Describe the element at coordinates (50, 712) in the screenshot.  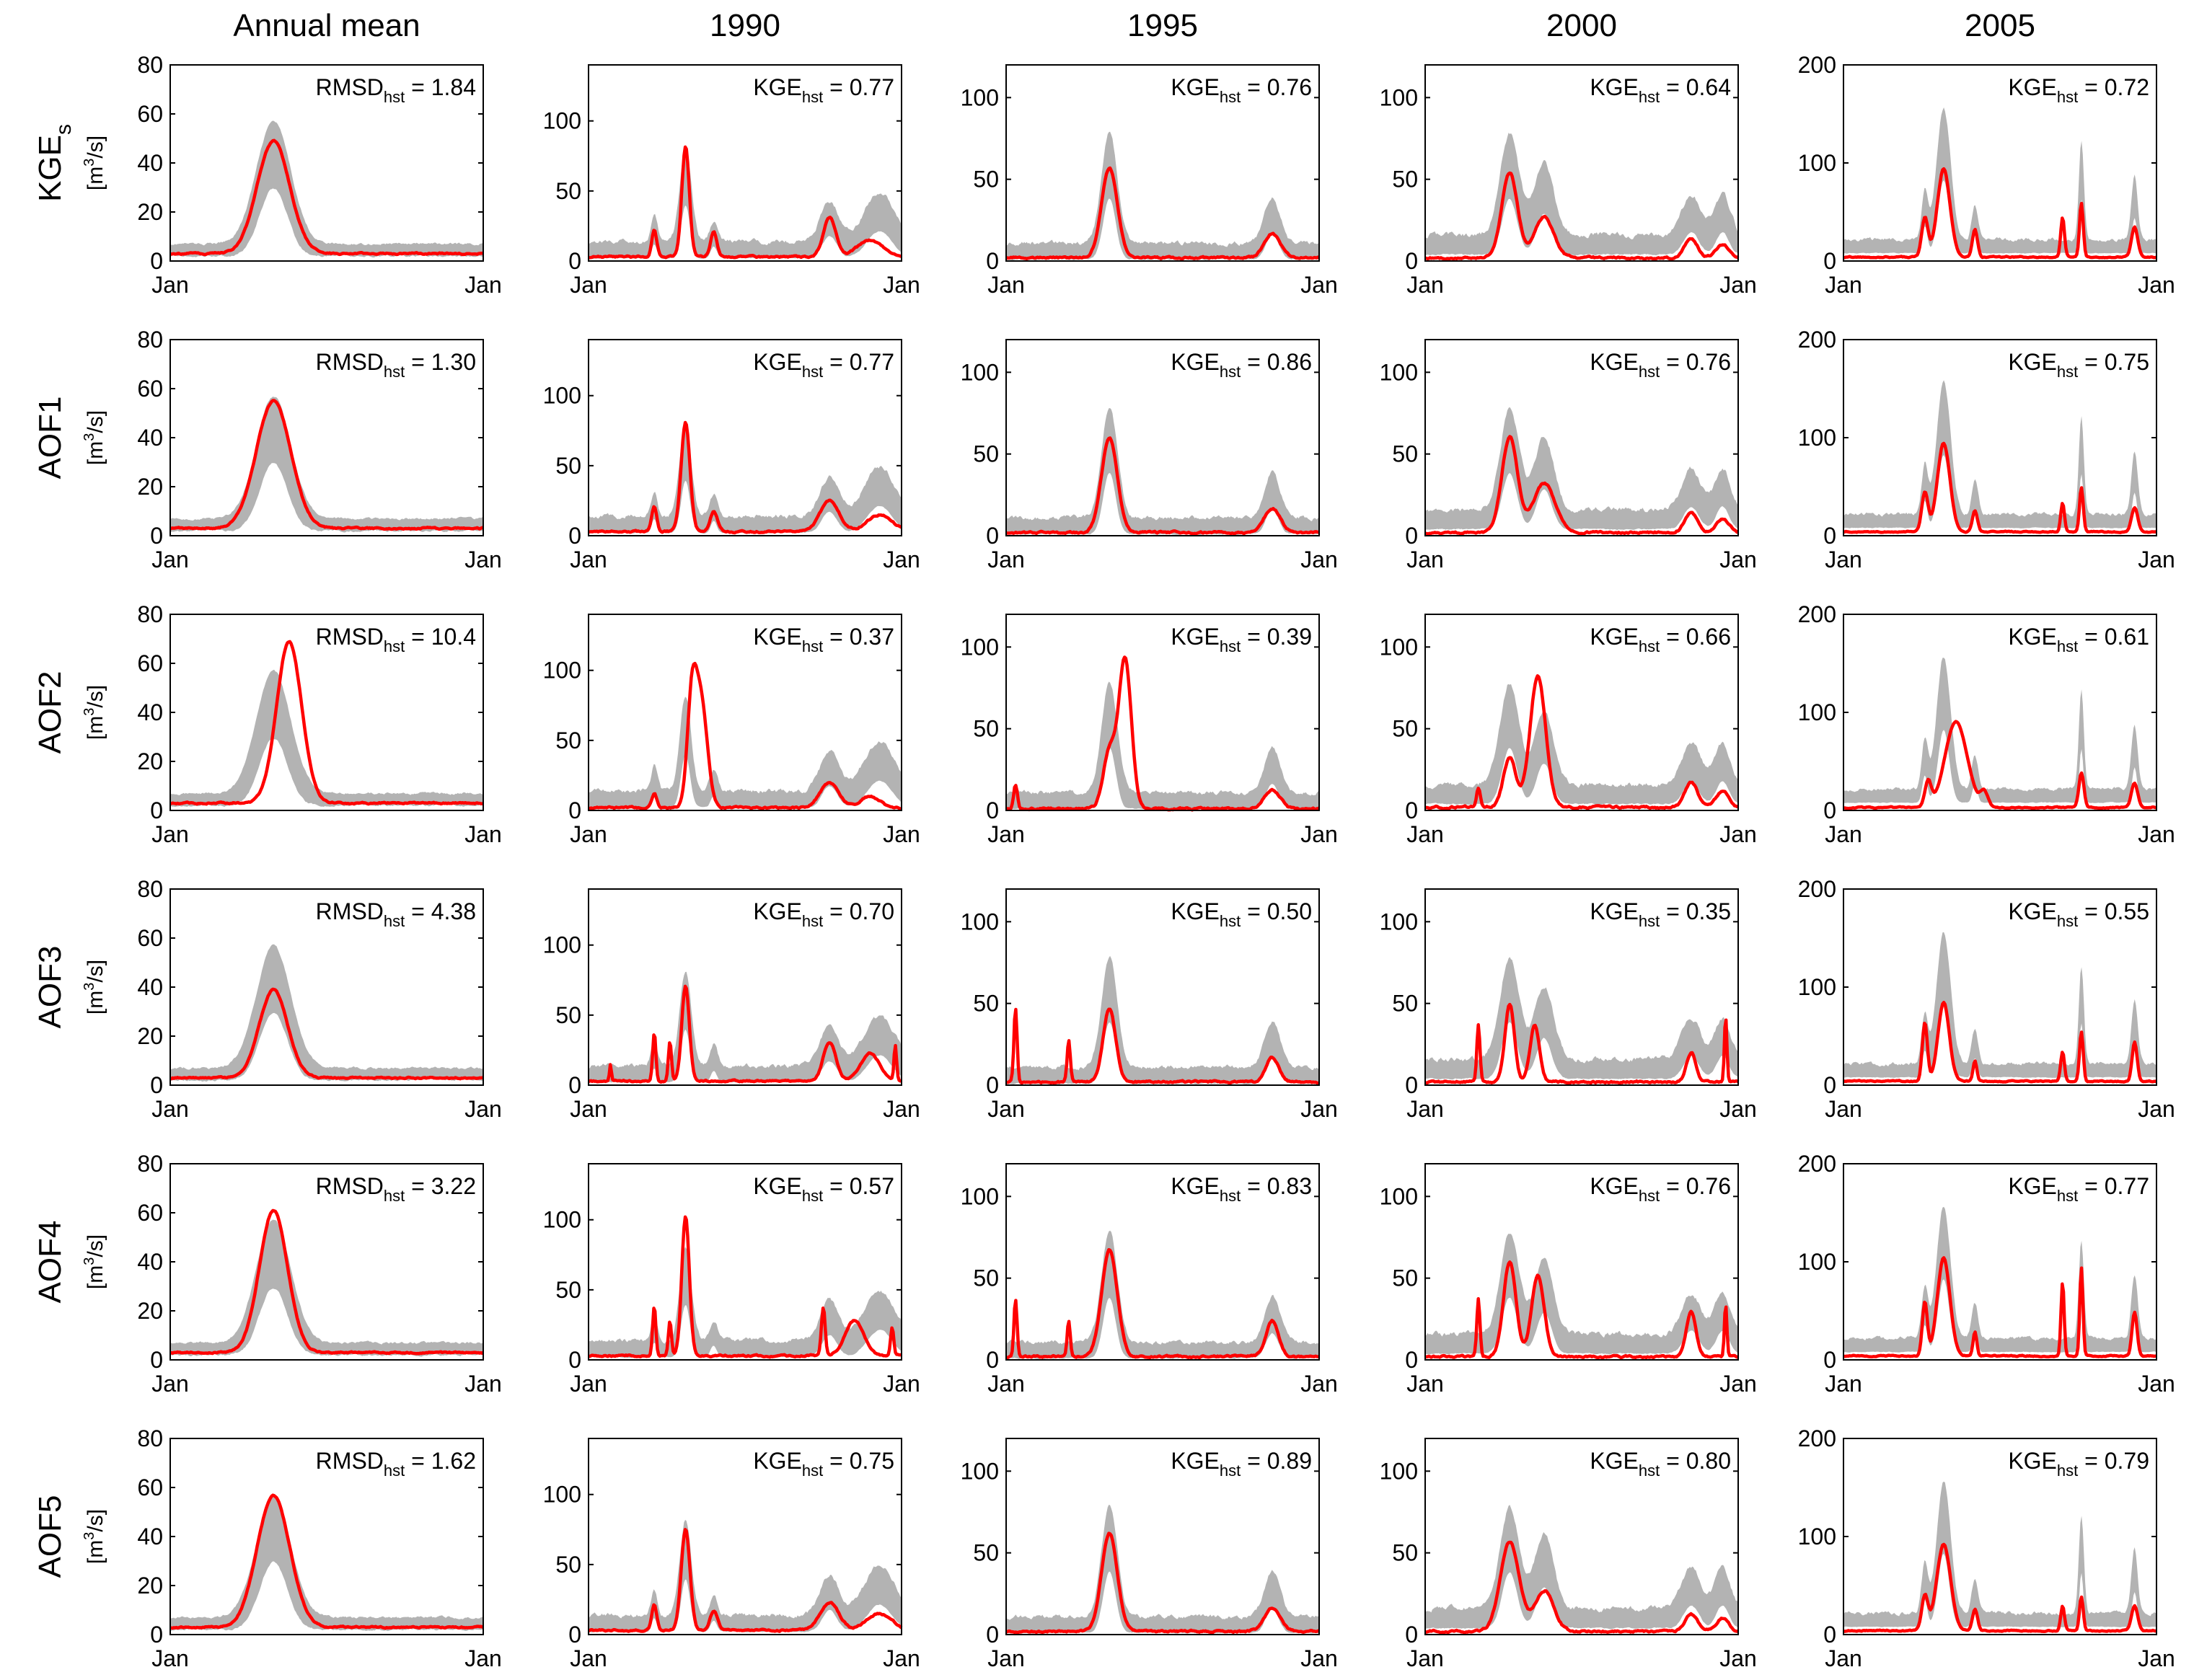
I see `row-label-text: AOF2` at that location.